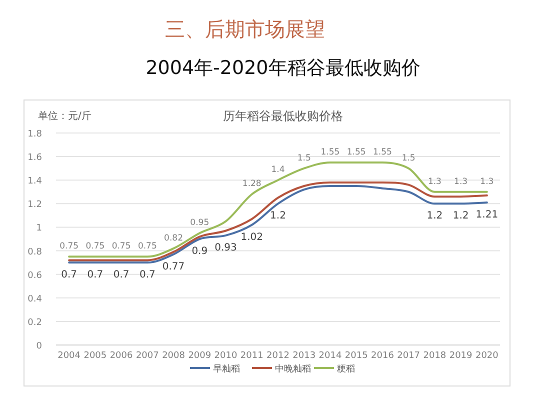  I want to click on y-tick-label: 0.6, so click(35, 275).